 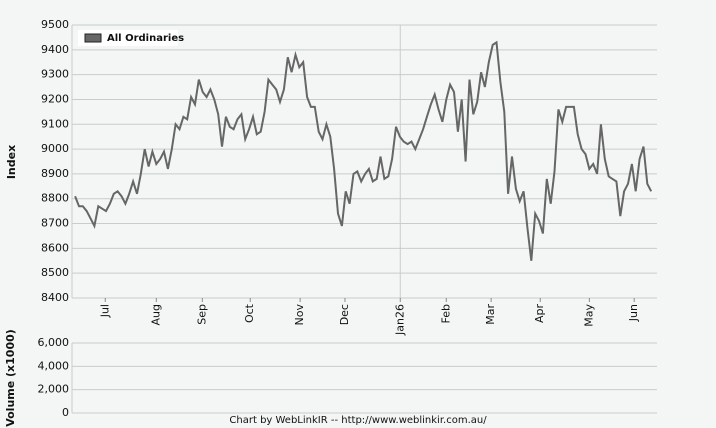 What do you see at coordinates (55, 173) in the screenshot?
I see `y-tick-label: 8900` at bounding box center [55, 173].